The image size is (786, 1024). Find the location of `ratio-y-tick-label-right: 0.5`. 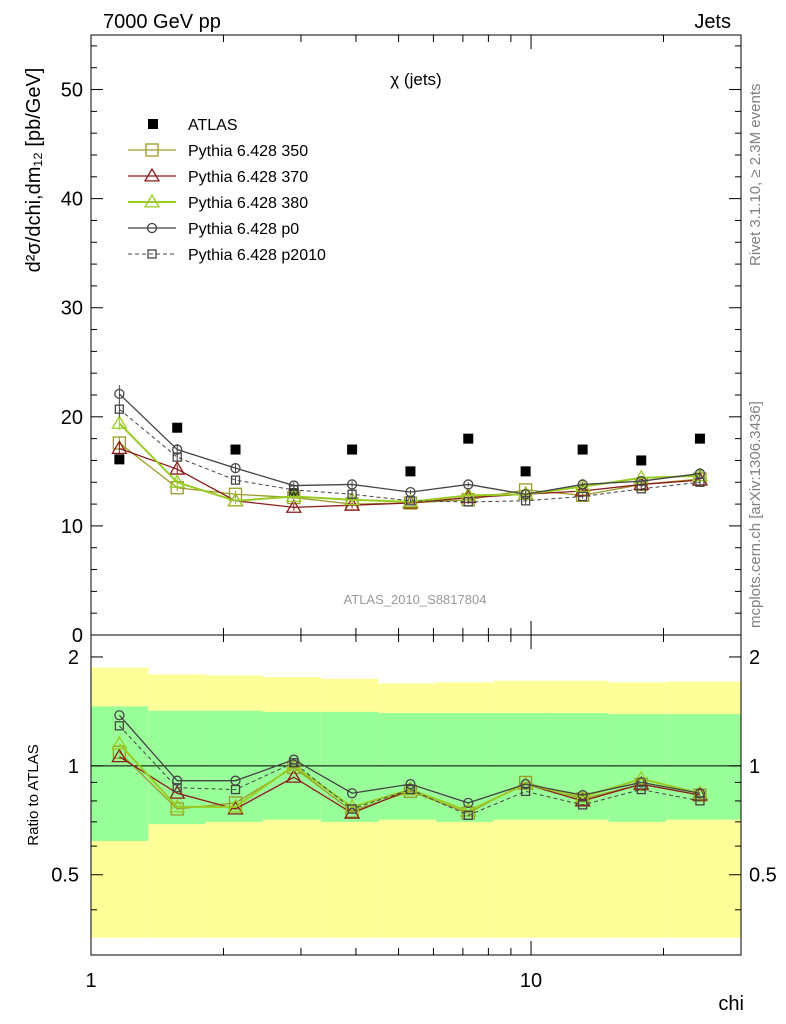

ratio-y-tick-label-right: 0.5 is located at coordinates (763, 876).